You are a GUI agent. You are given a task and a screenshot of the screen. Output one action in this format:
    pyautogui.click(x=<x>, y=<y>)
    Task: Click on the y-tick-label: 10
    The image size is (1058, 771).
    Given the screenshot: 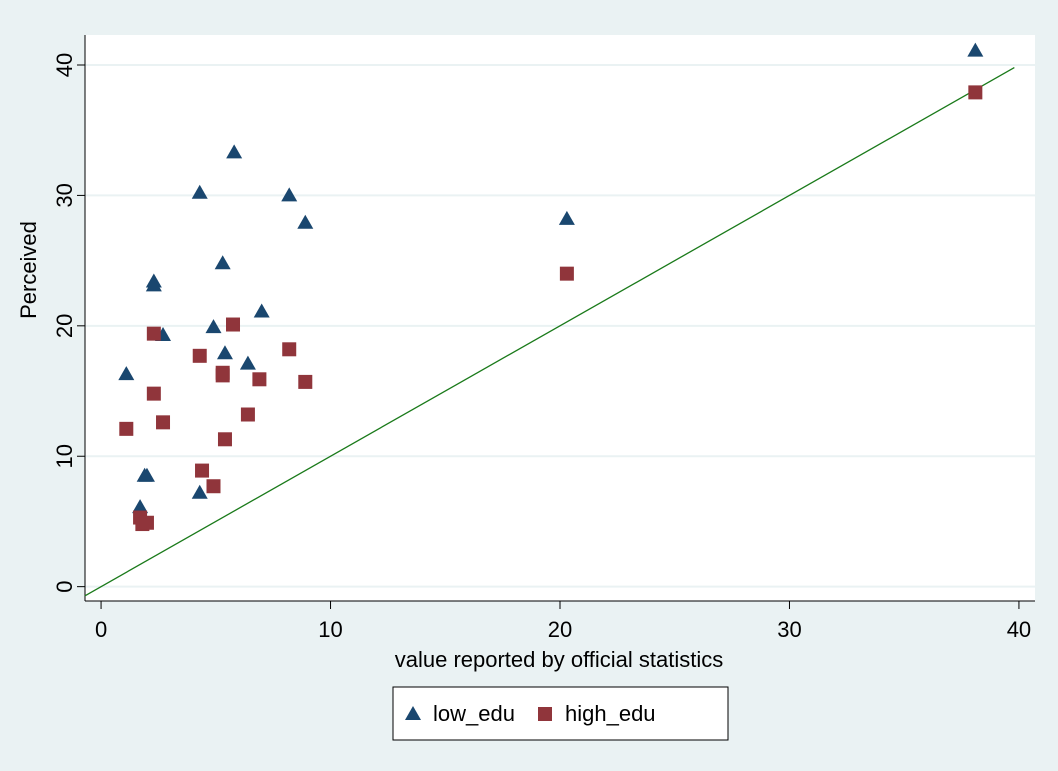 What is the action you would take?
    pyautogui.click(x=64, y=456)
    